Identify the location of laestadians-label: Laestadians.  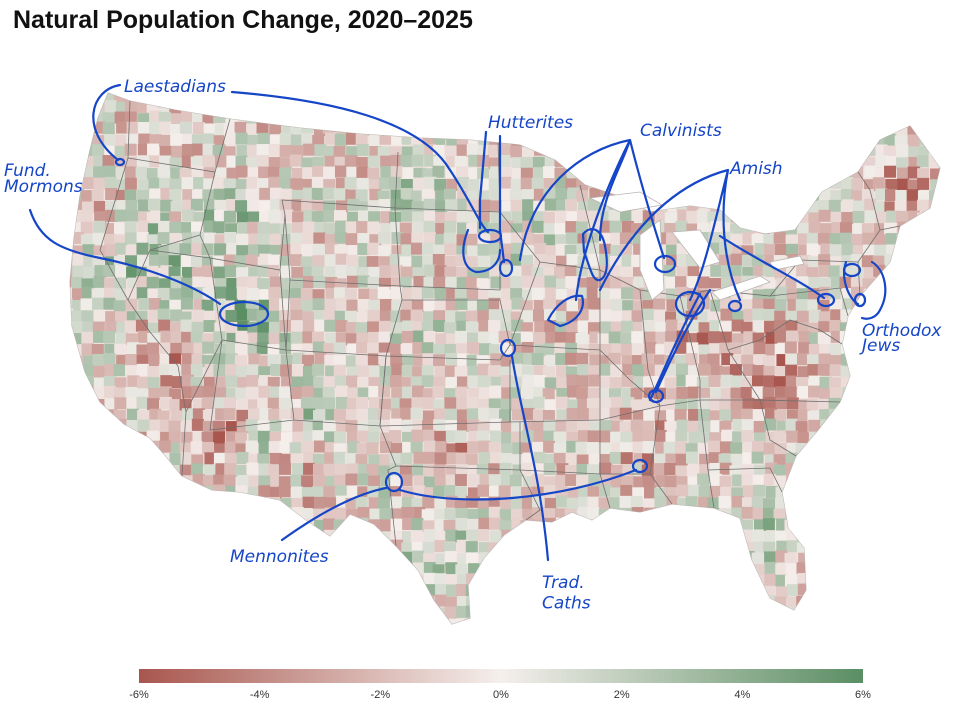
(175, 87).